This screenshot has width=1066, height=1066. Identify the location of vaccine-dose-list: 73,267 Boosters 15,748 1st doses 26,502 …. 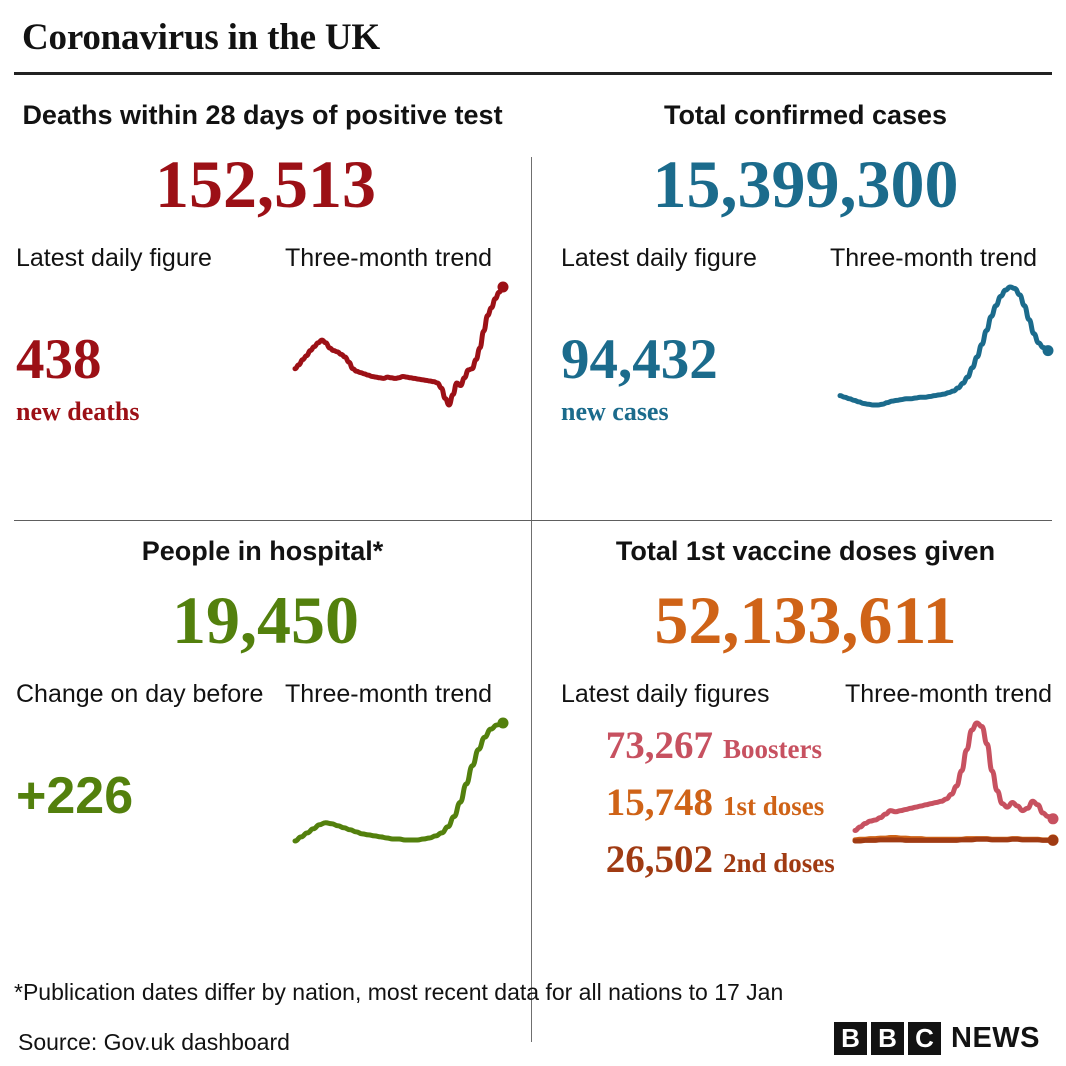
(703, 804).